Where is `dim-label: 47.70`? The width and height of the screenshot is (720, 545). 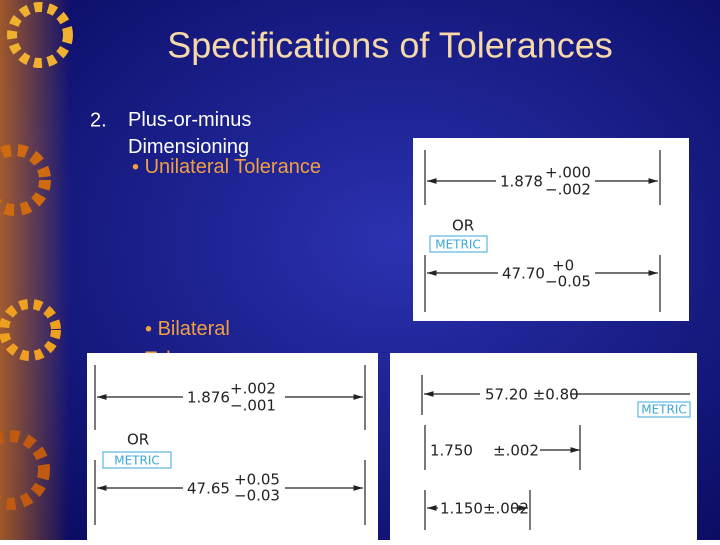
dim-label: 47.70 is located at coordinates (523, 274).